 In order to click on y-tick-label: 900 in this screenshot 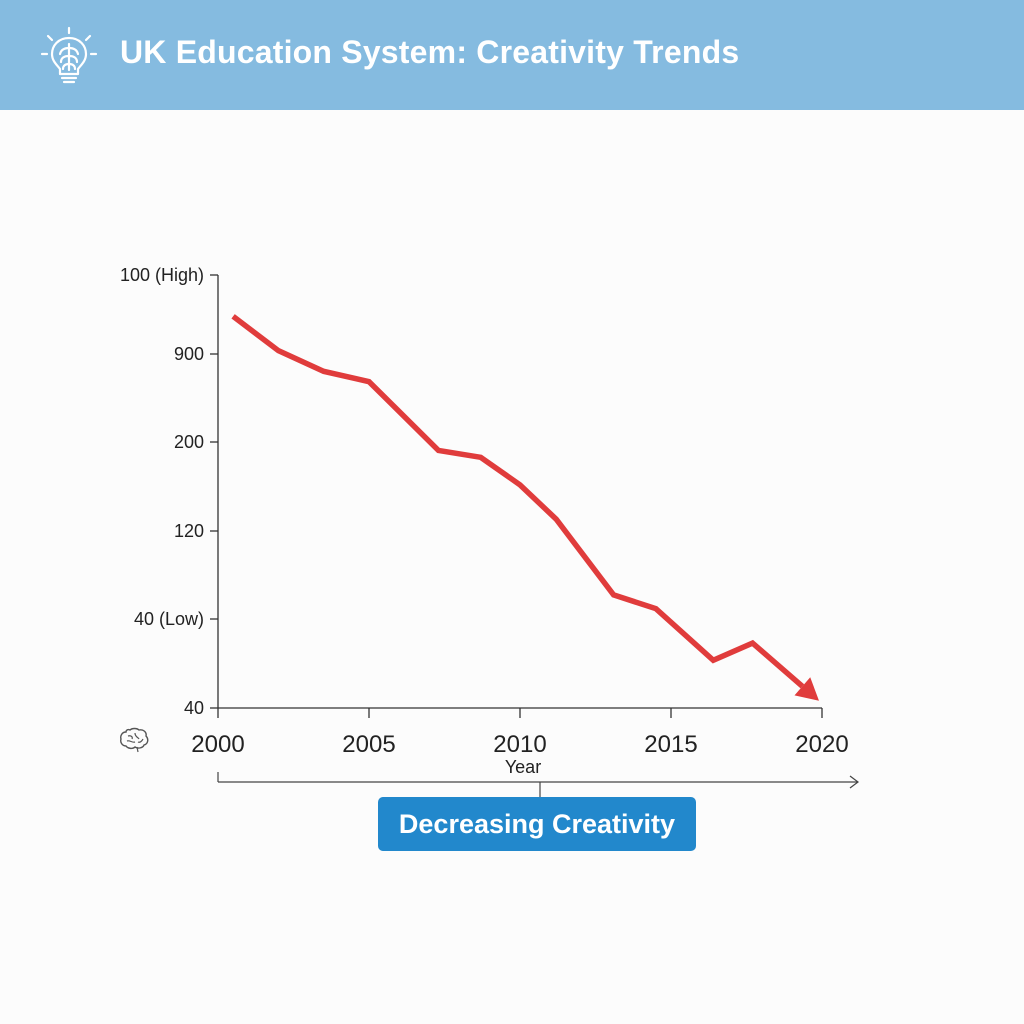, I will do `click(189, 354)`.